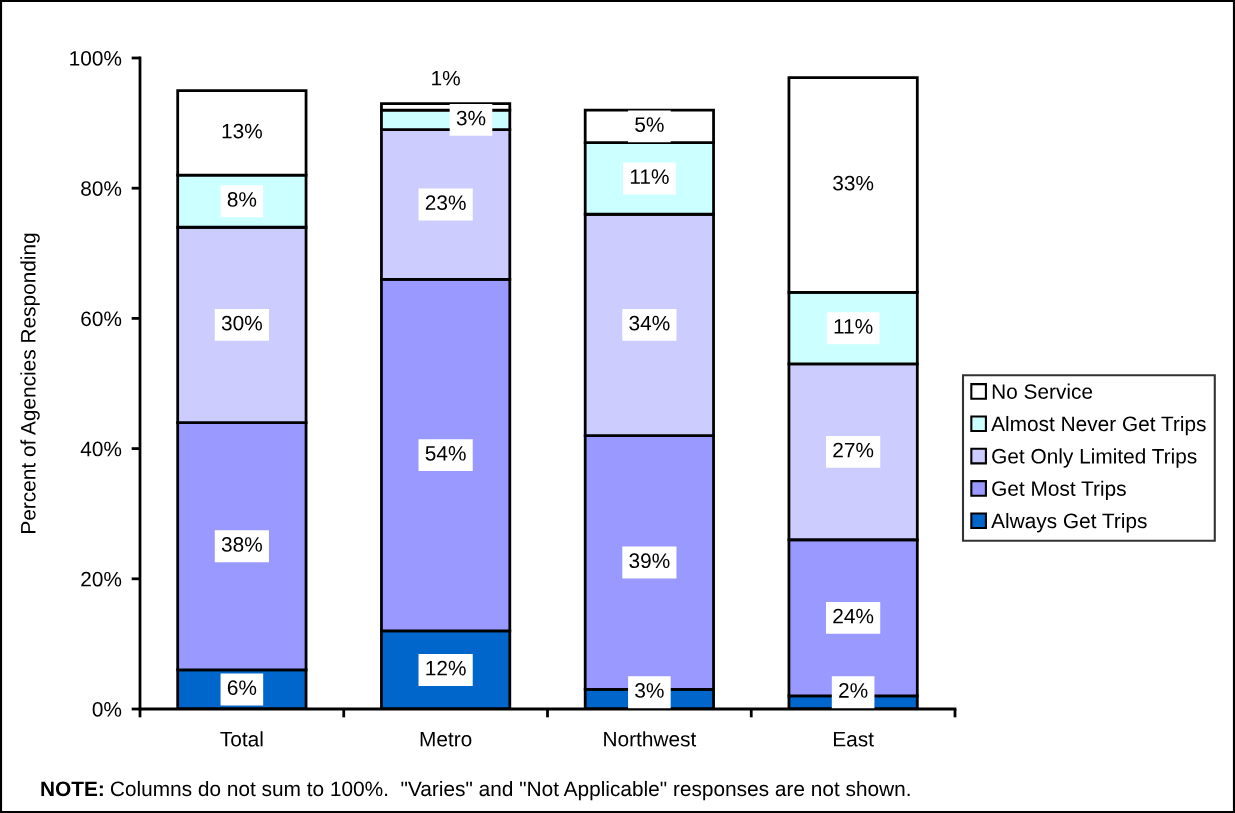  I want to click on data-label: 38%, so click(241, 544).